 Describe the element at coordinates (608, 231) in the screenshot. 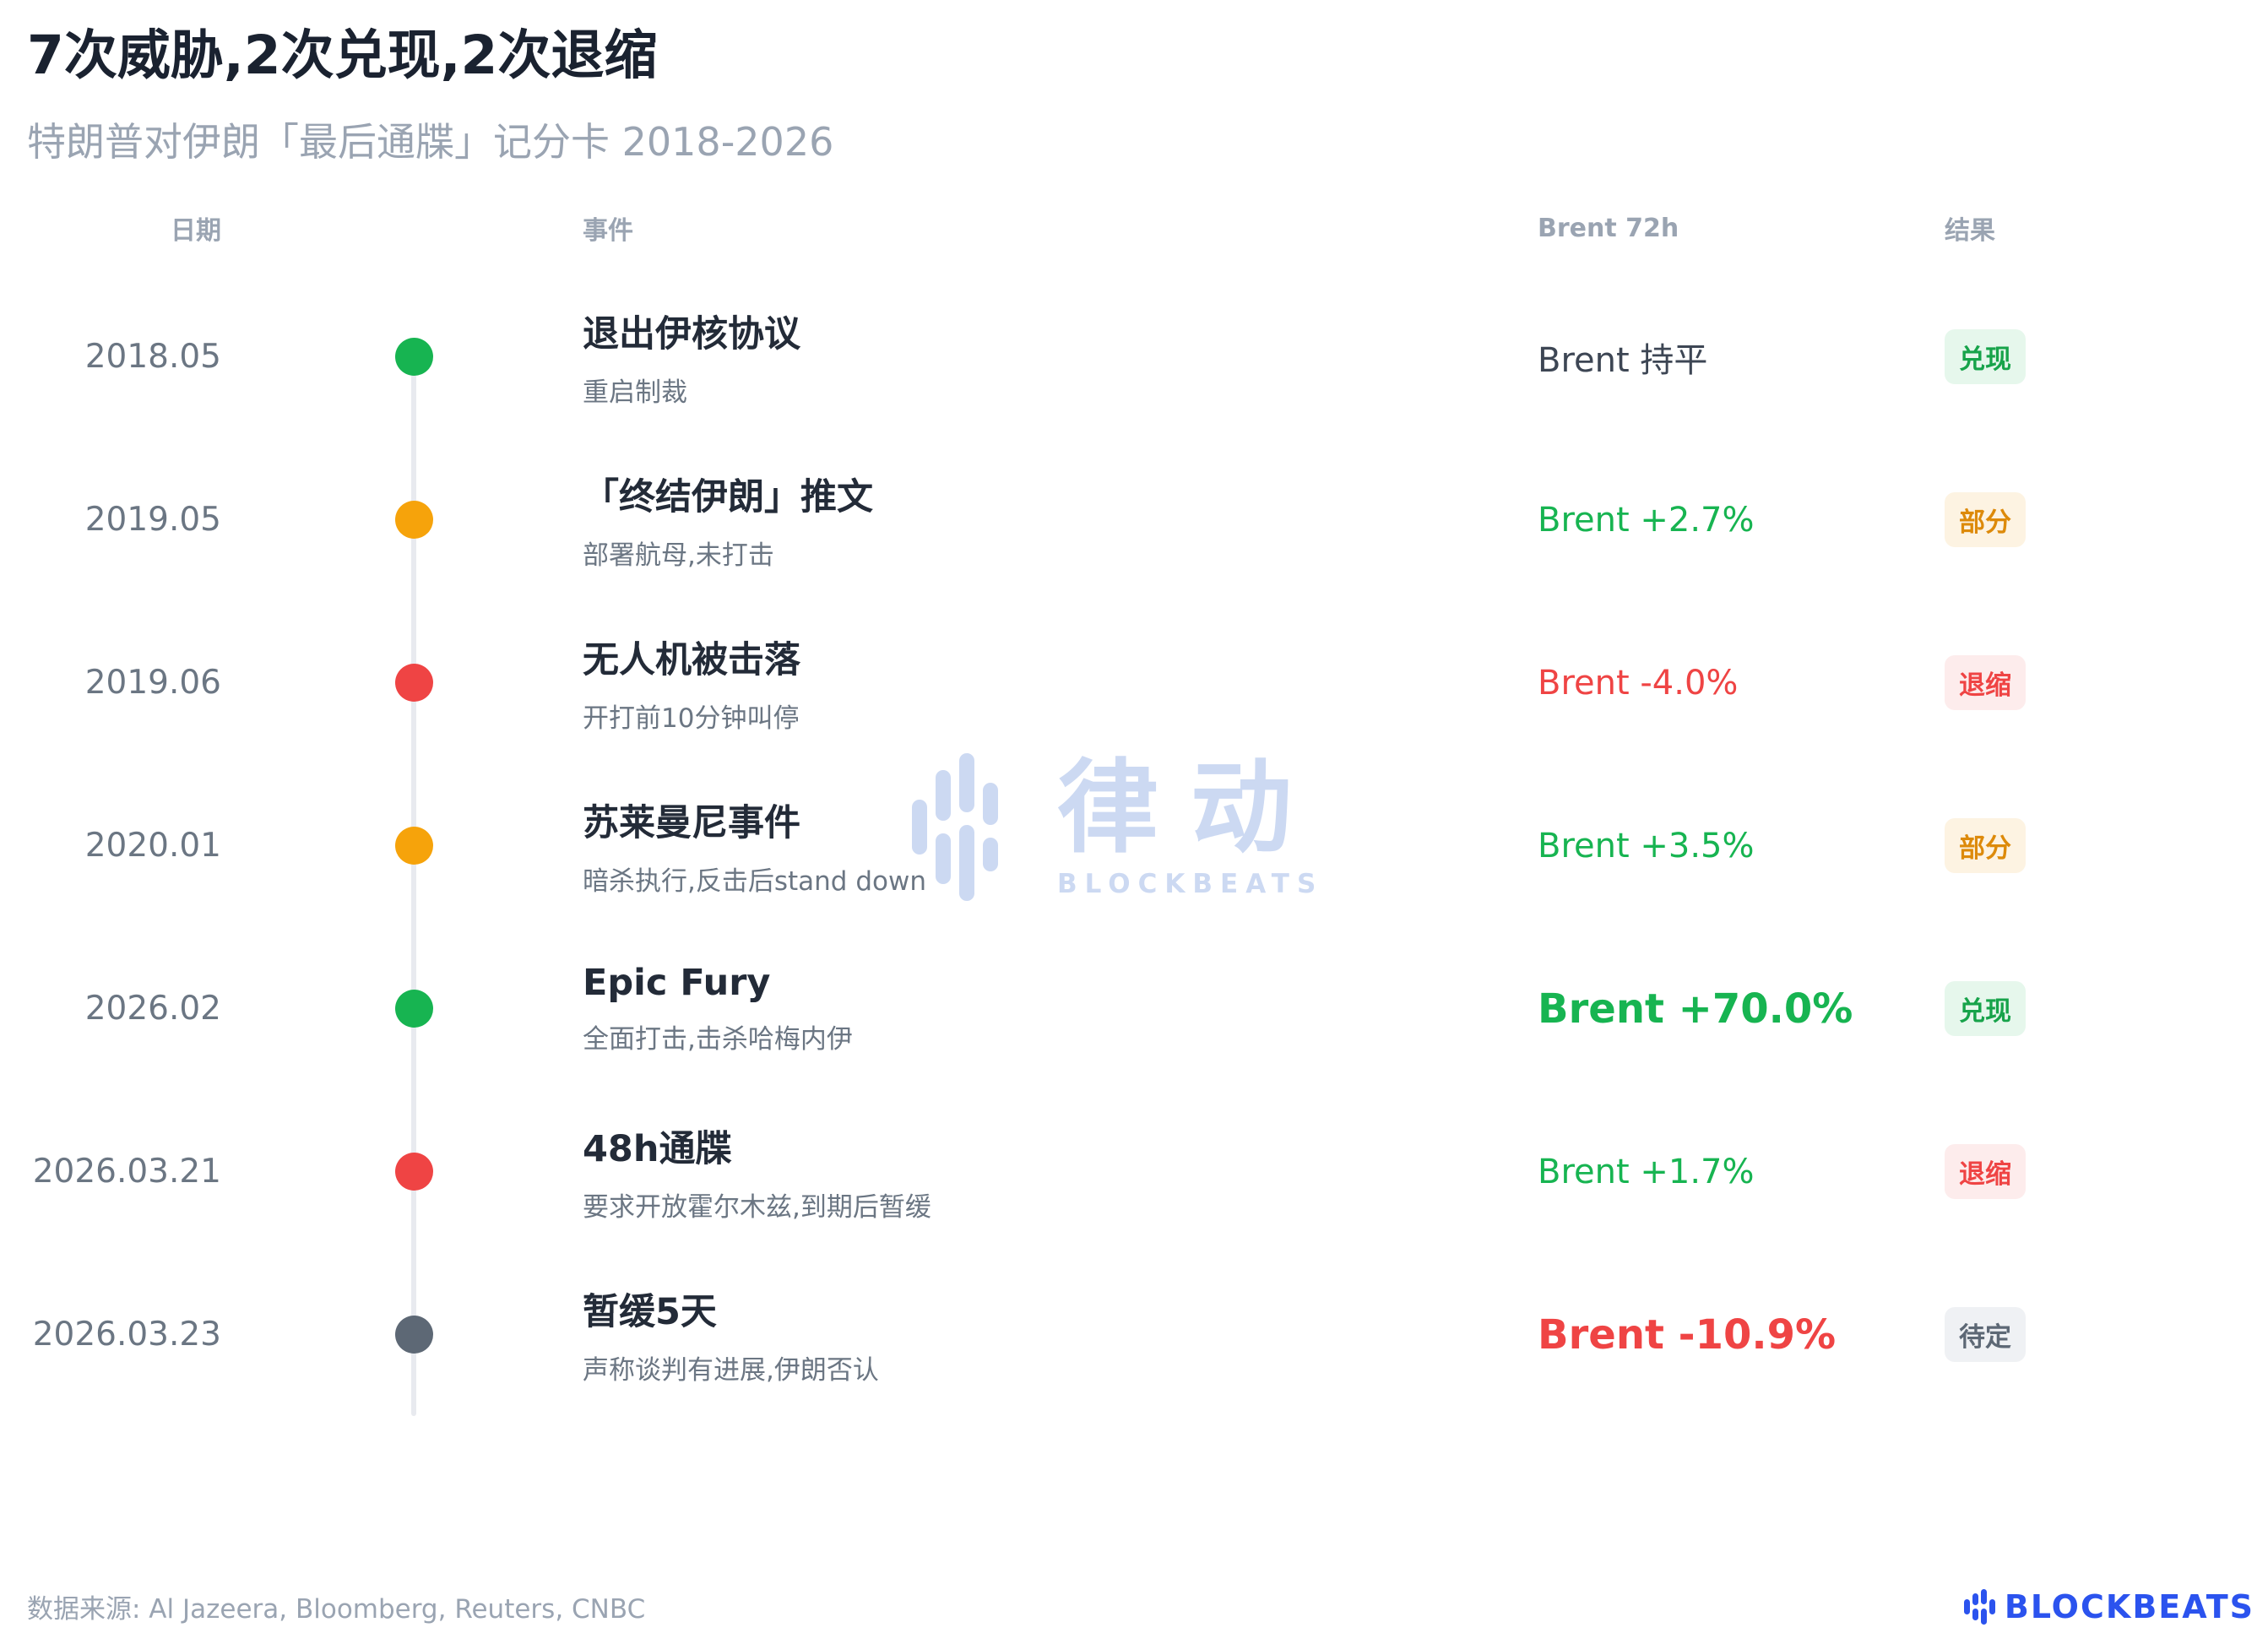

I see `col-header-event: 事件` at that location.